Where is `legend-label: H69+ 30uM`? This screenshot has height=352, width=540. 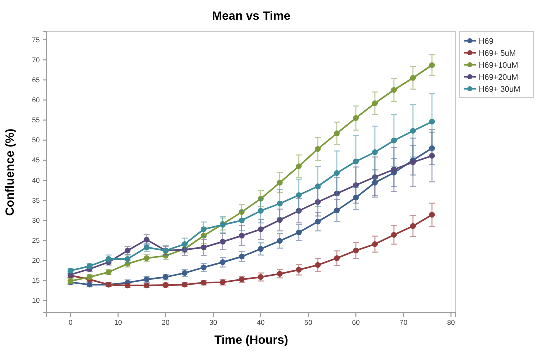 legend-label: H69+ 30uM is located at coordinates (500, 89).